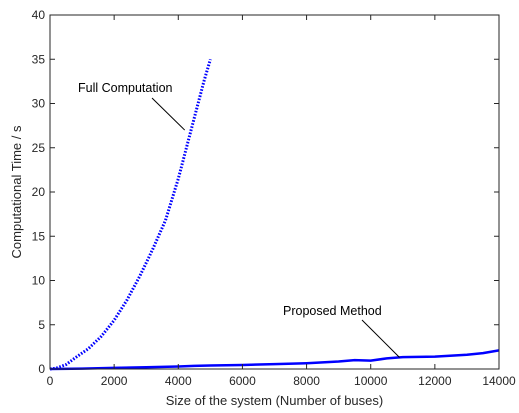 This screenshot has height=413, width=519. I want to click on x-tick-label: 4000, so click(178, 381).